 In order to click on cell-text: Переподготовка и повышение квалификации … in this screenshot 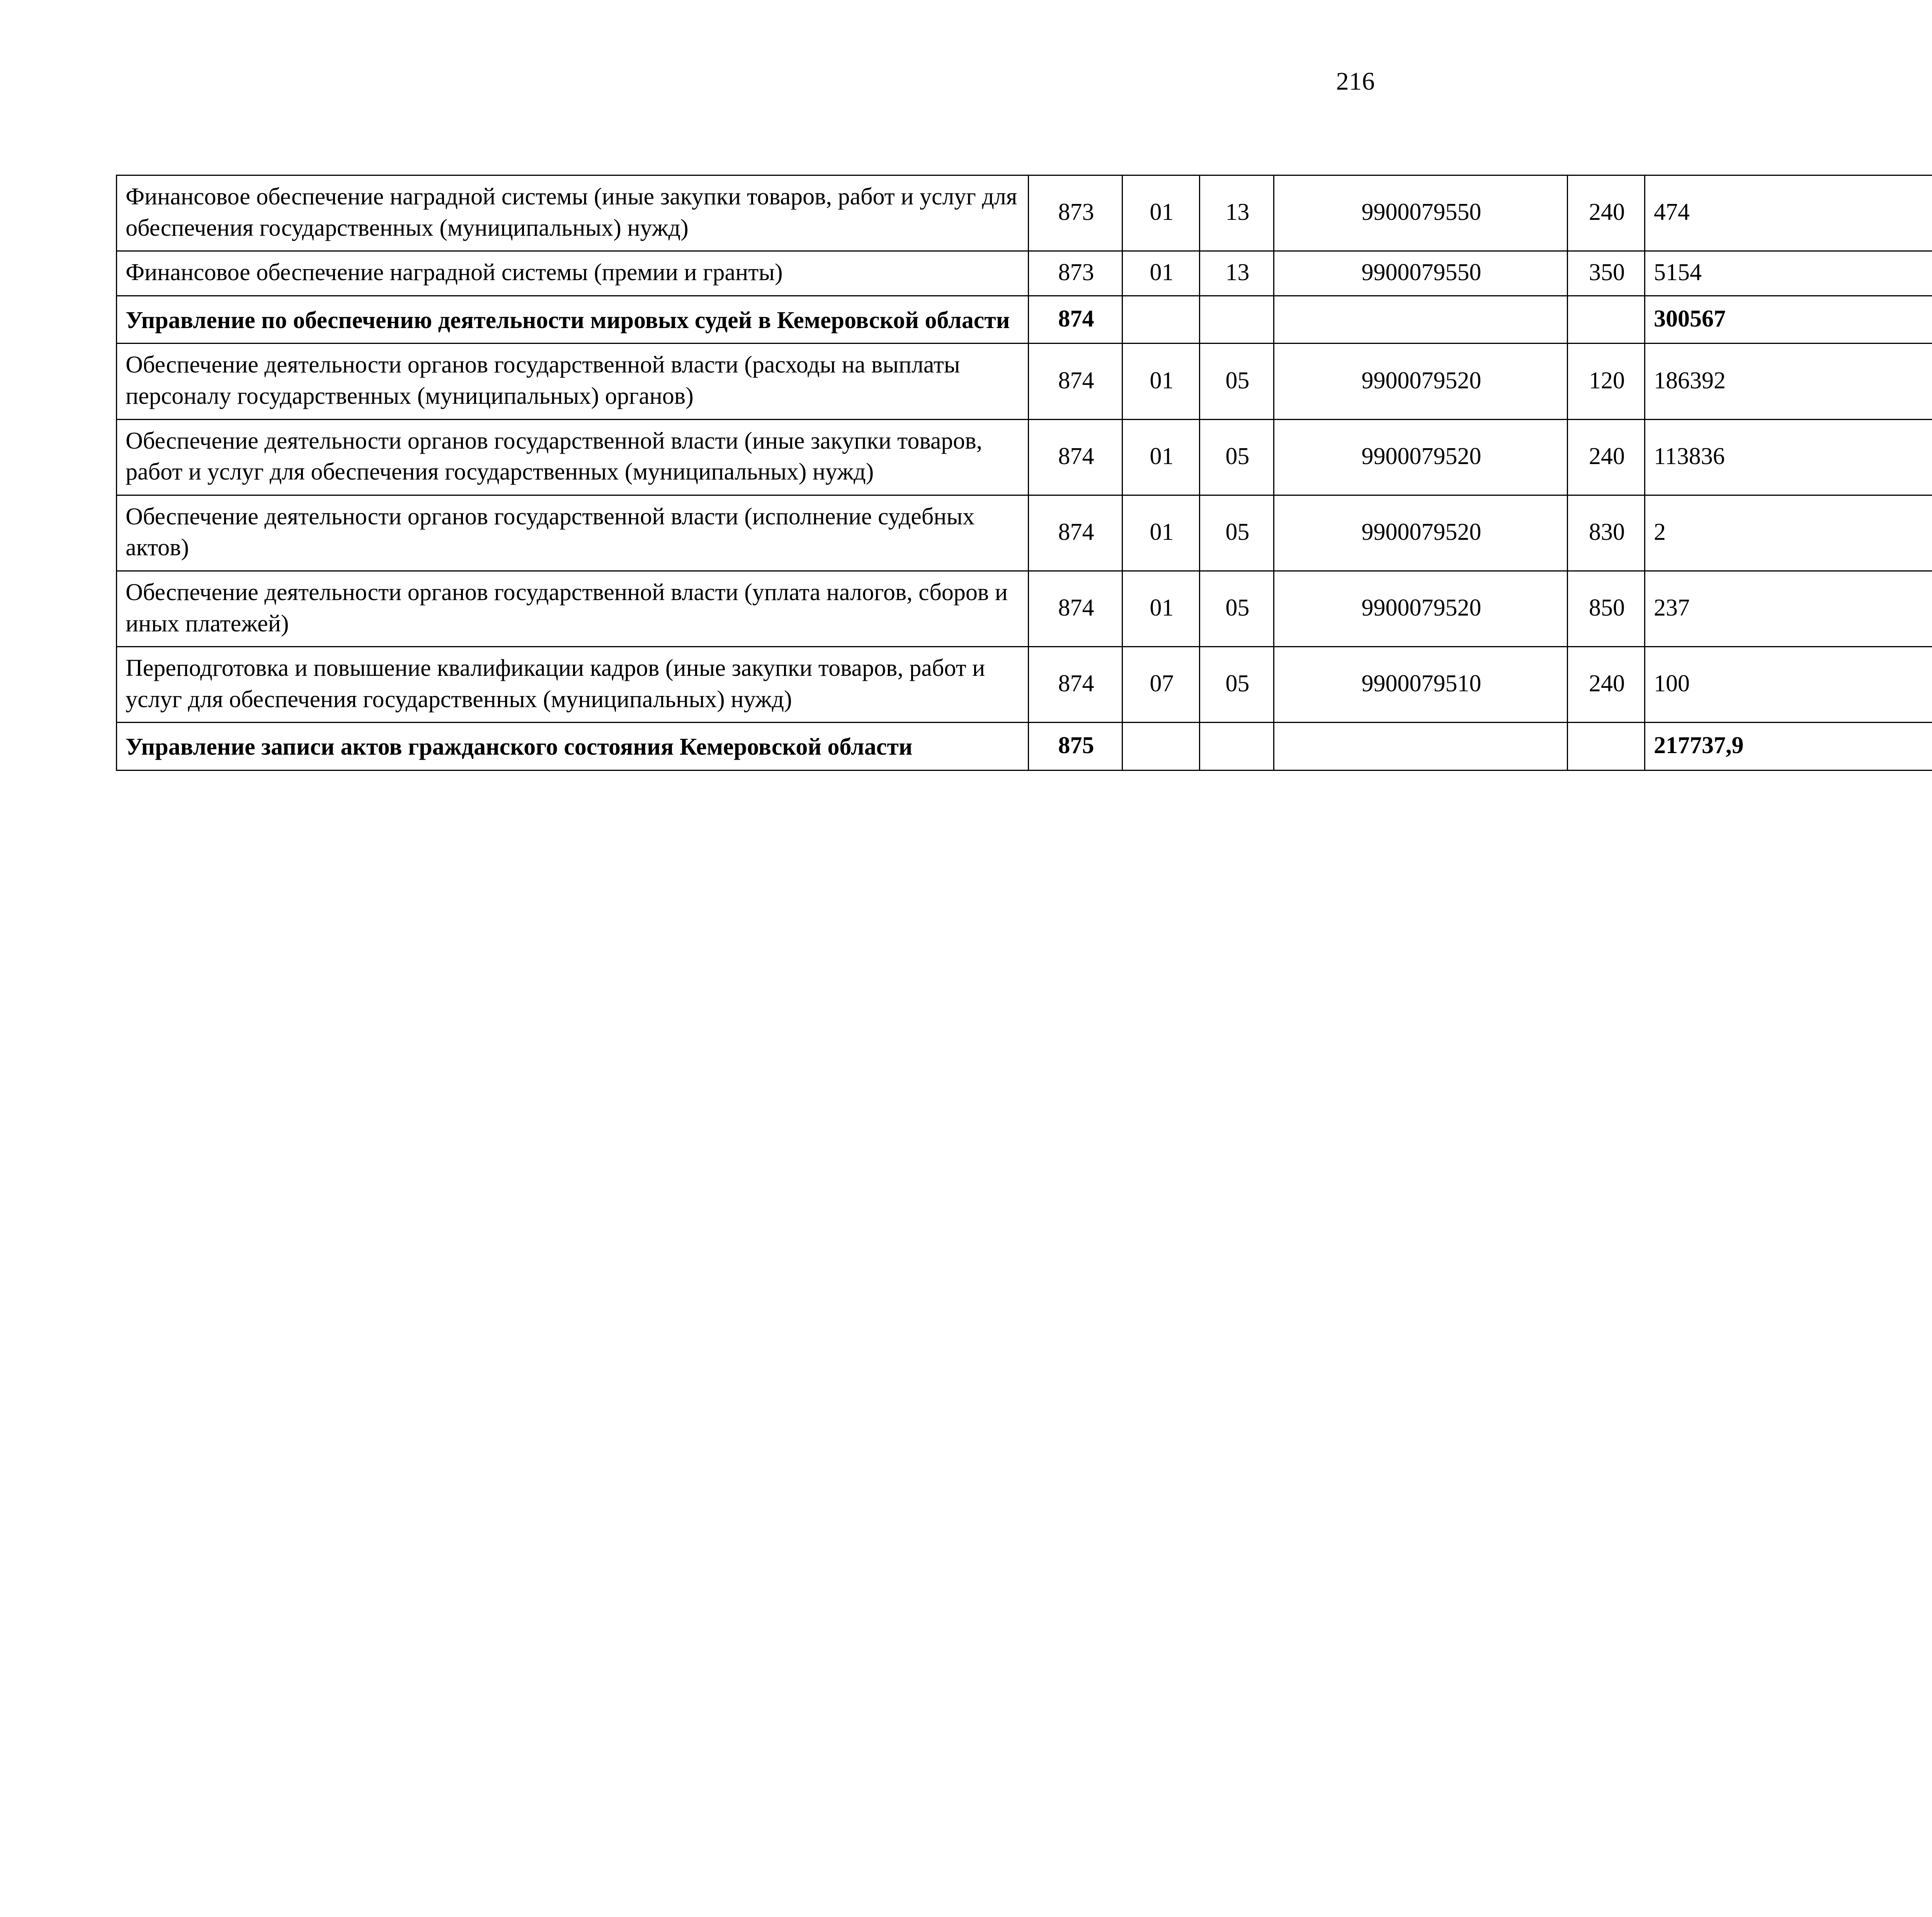, I will do `click(556, 684)`.